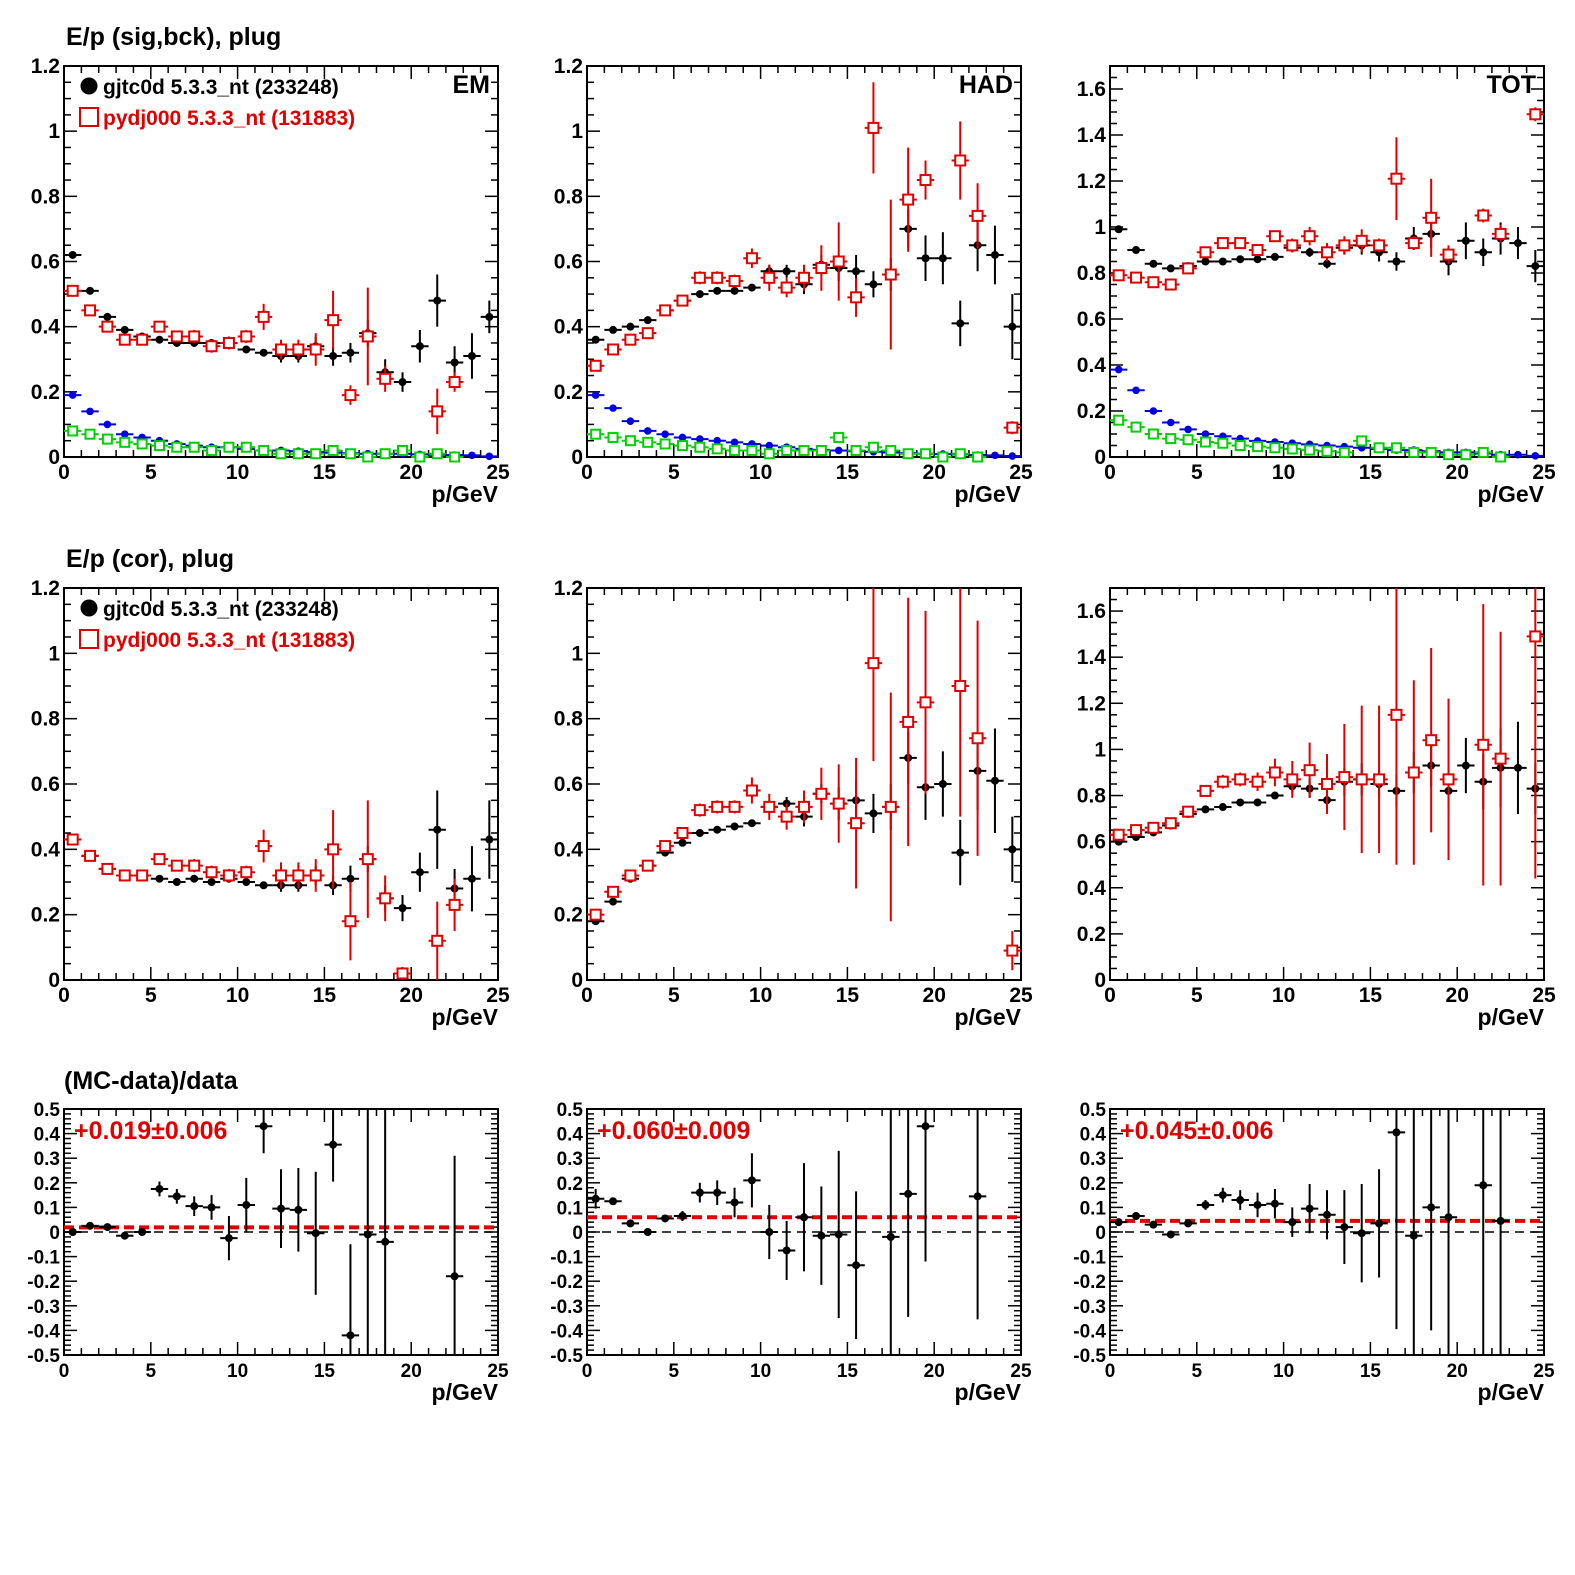  What do you see at coordinates (1100, 749) in the screenshot?
I see `y-tick-label: 1` at bounding box center [1100, 749].